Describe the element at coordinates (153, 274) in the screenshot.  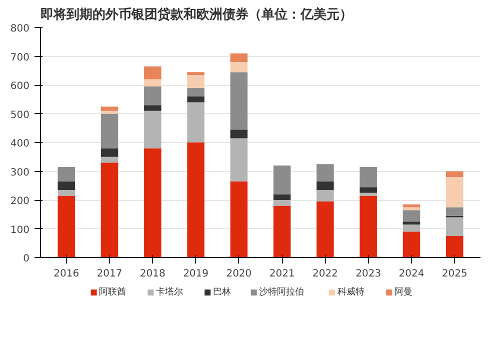
I see `x-tick-label: 2018` at that location.